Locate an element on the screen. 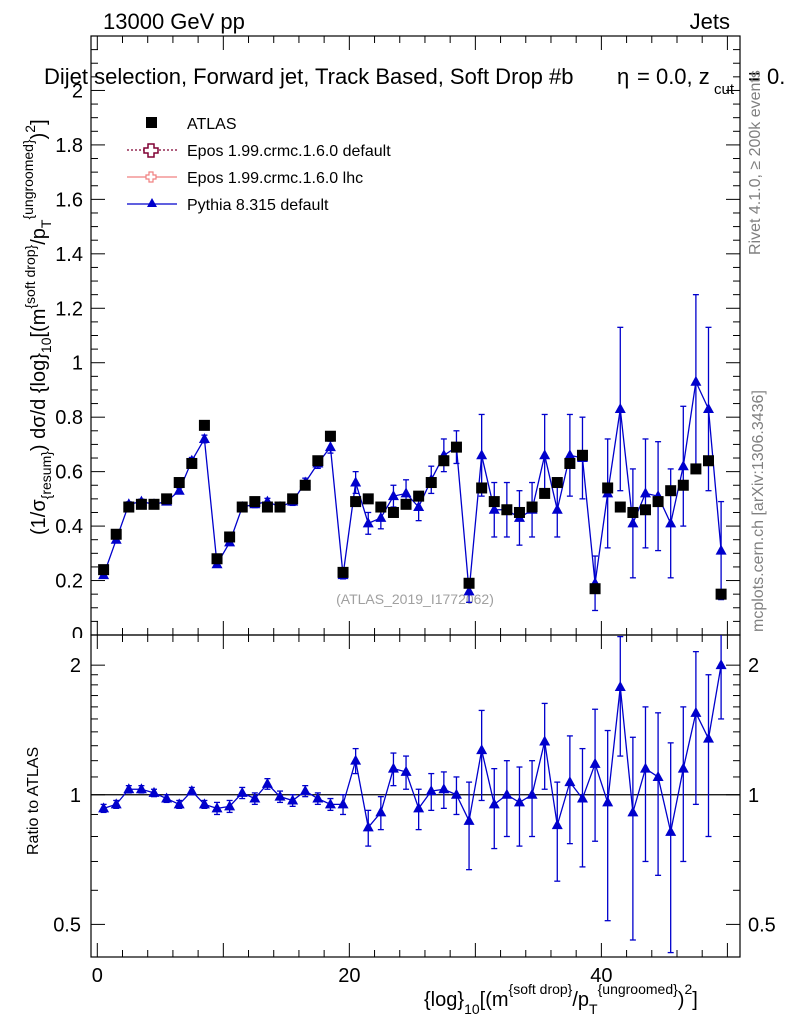 This screenshot has height=1029, width=786. ratio-y-tick-label: 0.5 is located at coordinates (67, 925).